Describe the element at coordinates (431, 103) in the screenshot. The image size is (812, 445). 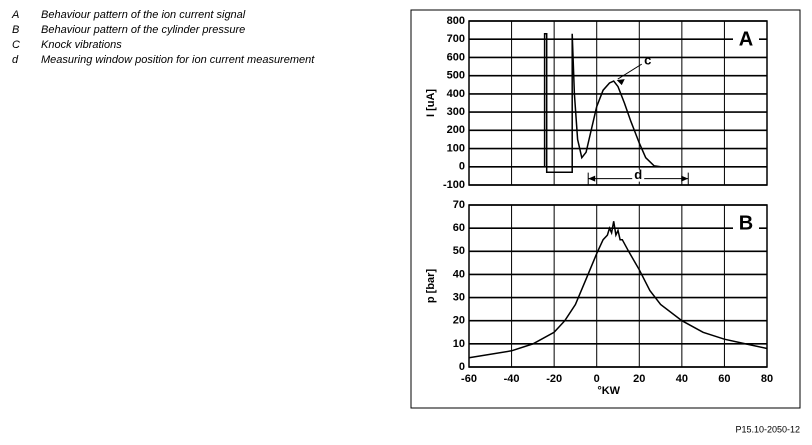
I see `y-axis-label: I [uA]` at that location.